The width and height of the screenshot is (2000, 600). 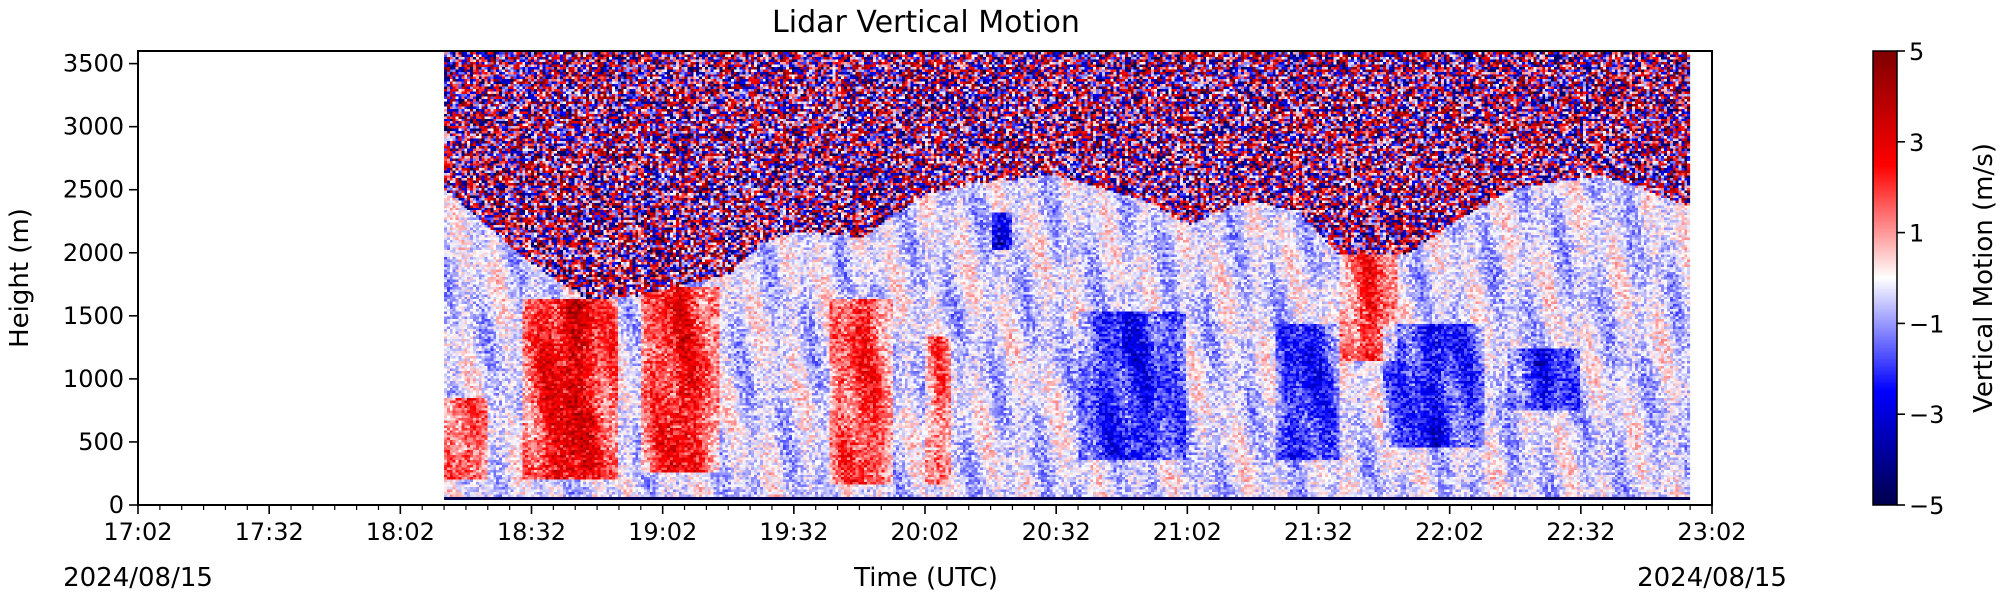 What do you see at coordinates (116, 505) in the screenshot?
I see `y-tick-label: 0` at bounding box center [116, 505].